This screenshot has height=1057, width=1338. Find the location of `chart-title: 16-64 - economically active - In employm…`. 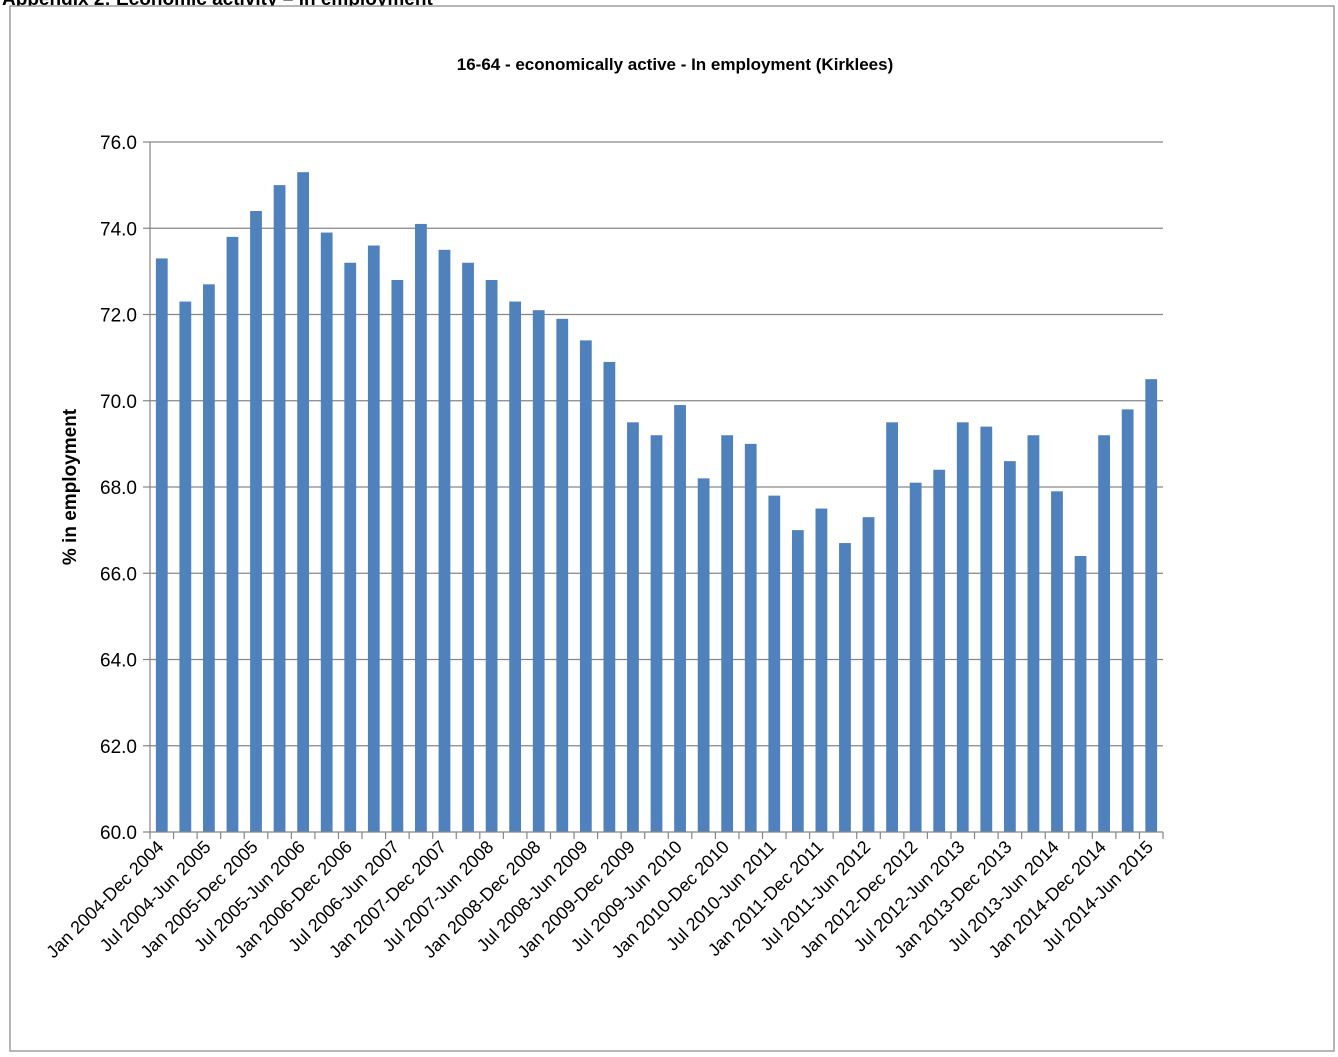

chart-title: 16-64 - economically active - In employm… is located at coordinates (675, 64).